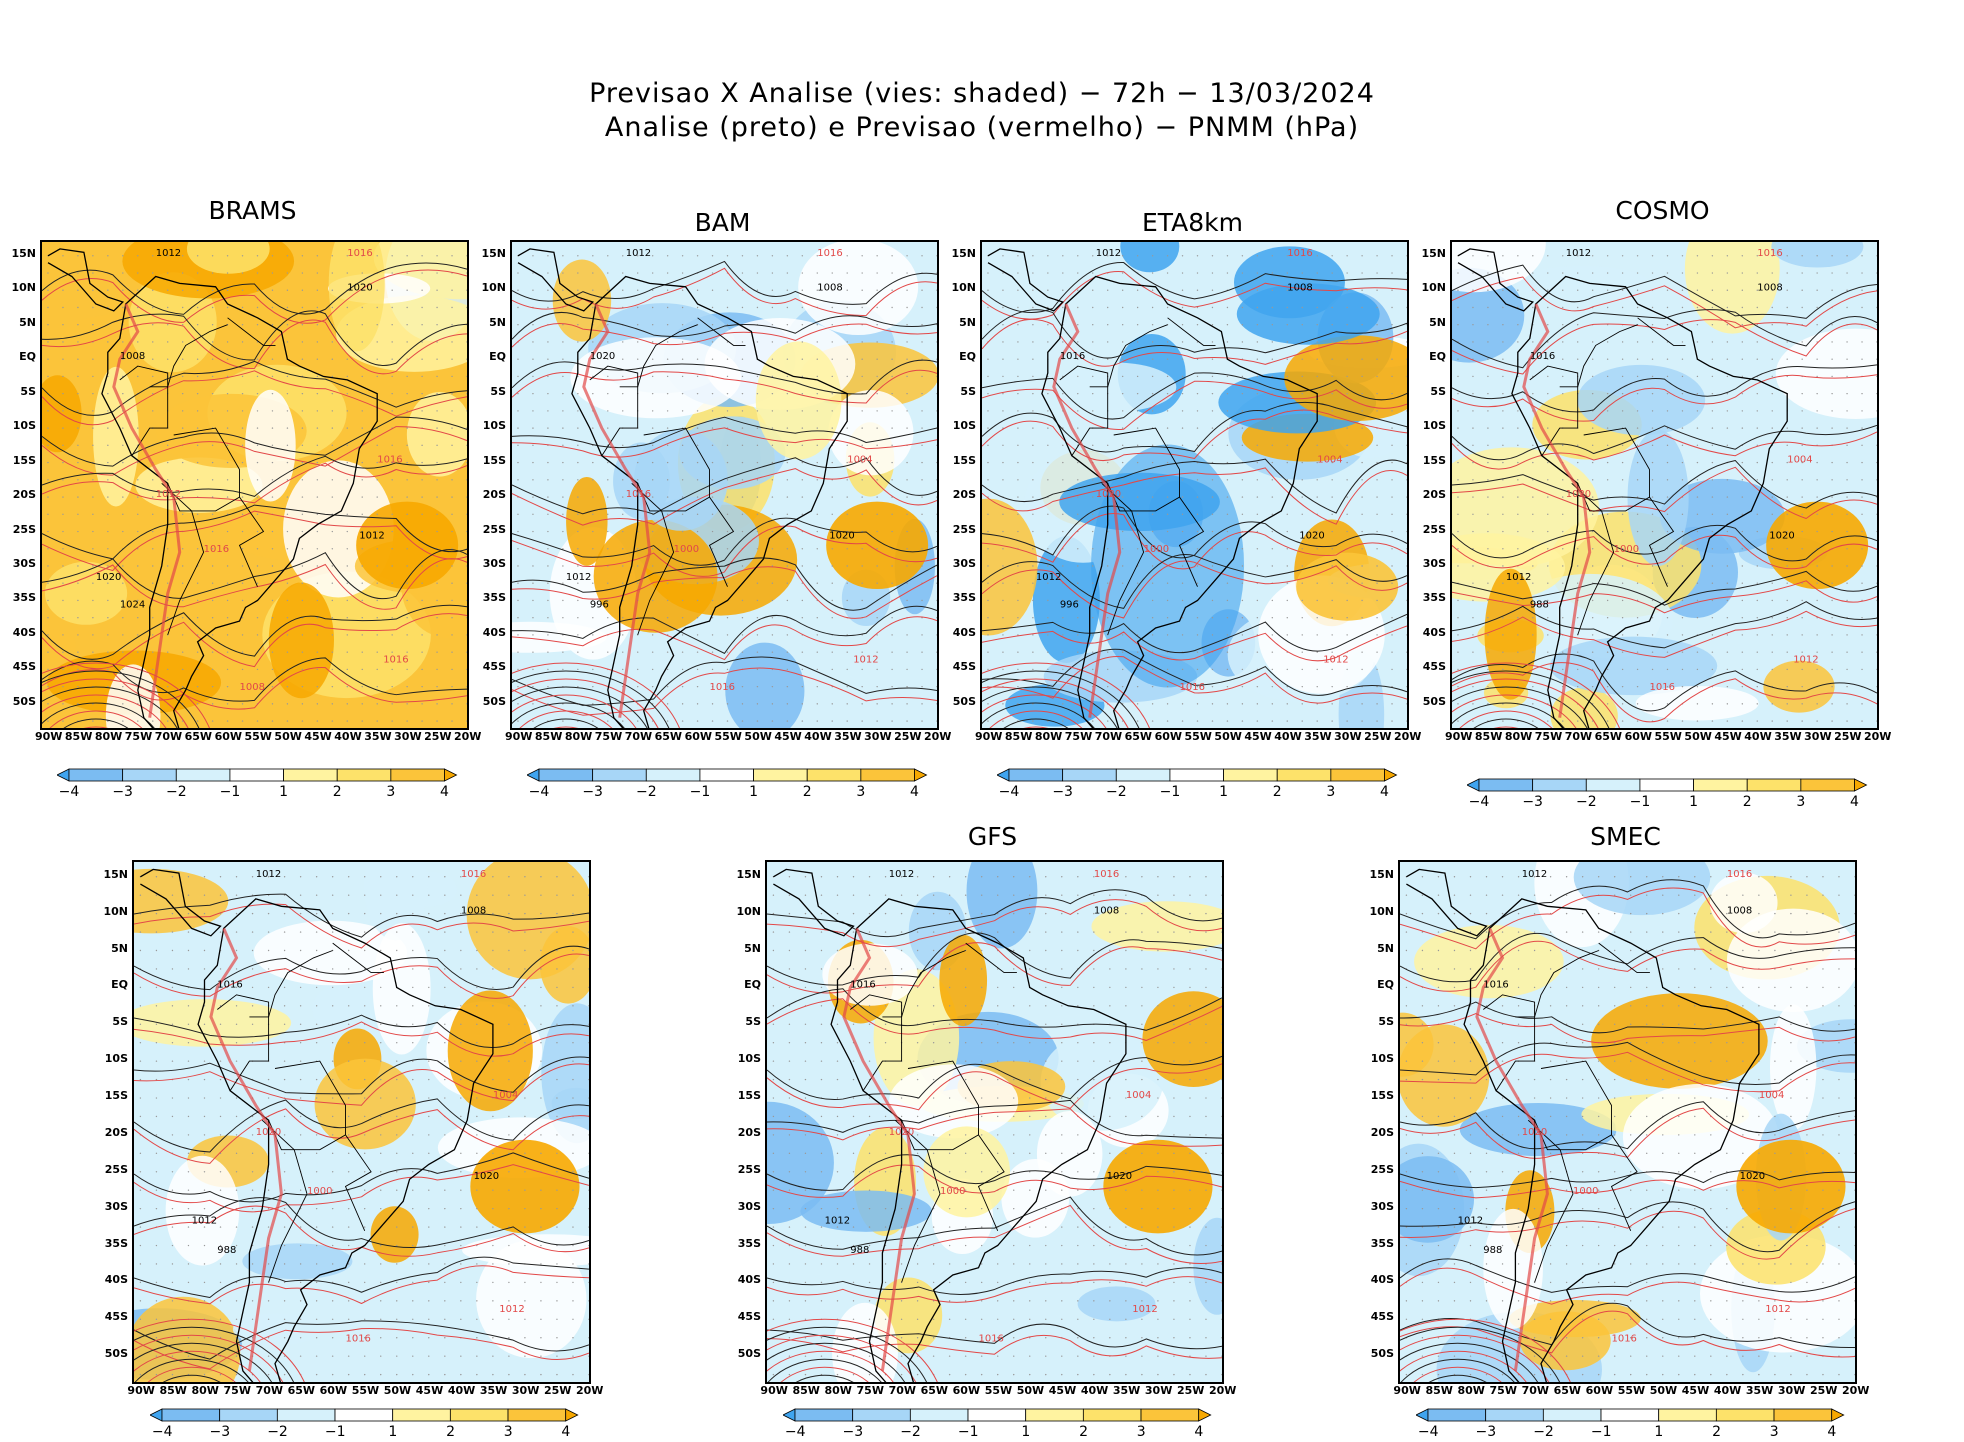 The height and width of the screenshot is (1442, 1964). I want to click on longitude-tick-label: 45W, so click(429, 1390).